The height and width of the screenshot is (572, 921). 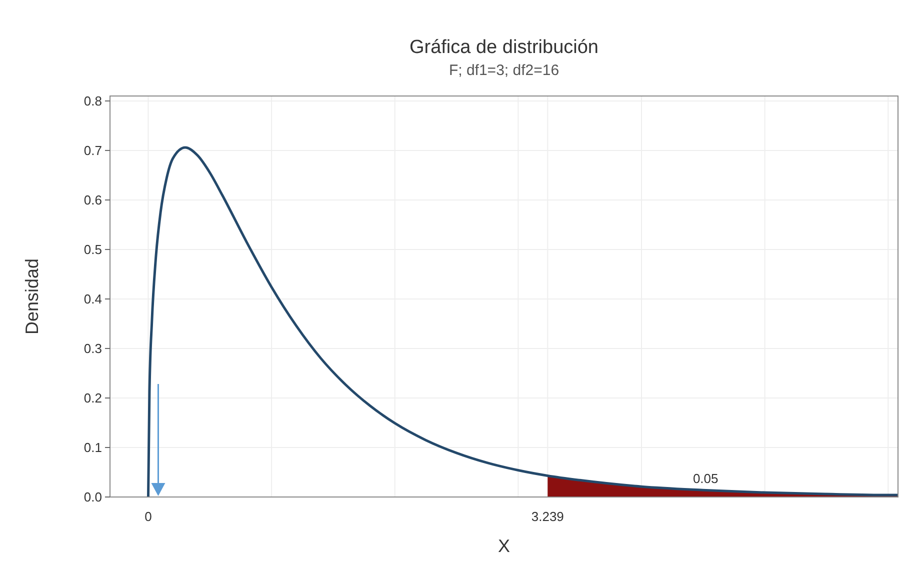 I want to click on x-tick-label: 0, so click(x=148, y=516).